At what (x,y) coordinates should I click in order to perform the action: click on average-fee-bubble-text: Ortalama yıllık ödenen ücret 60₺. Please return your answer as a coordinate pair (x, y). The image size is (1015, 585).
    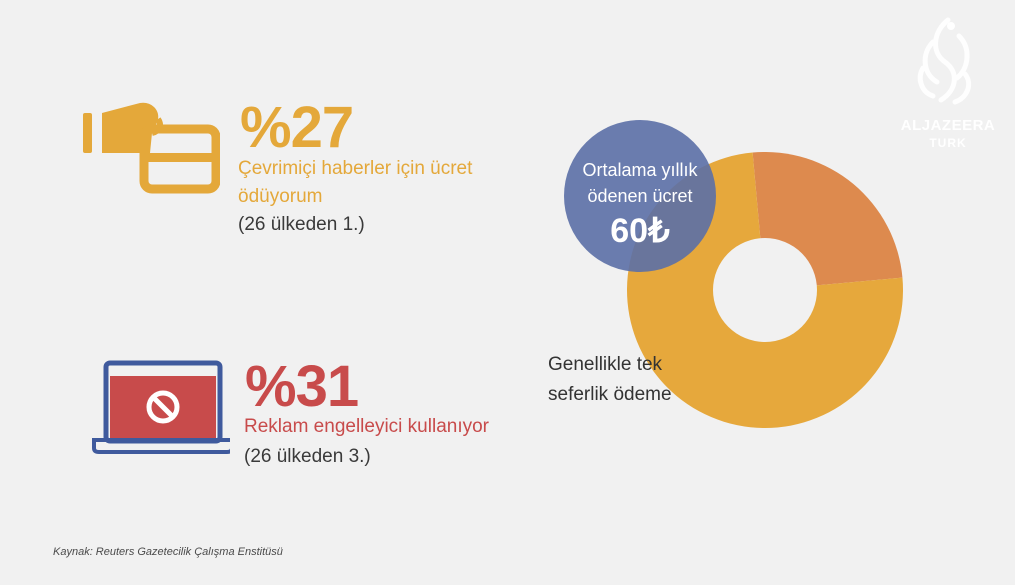
    Looking at the image, I should click on (640, 205).